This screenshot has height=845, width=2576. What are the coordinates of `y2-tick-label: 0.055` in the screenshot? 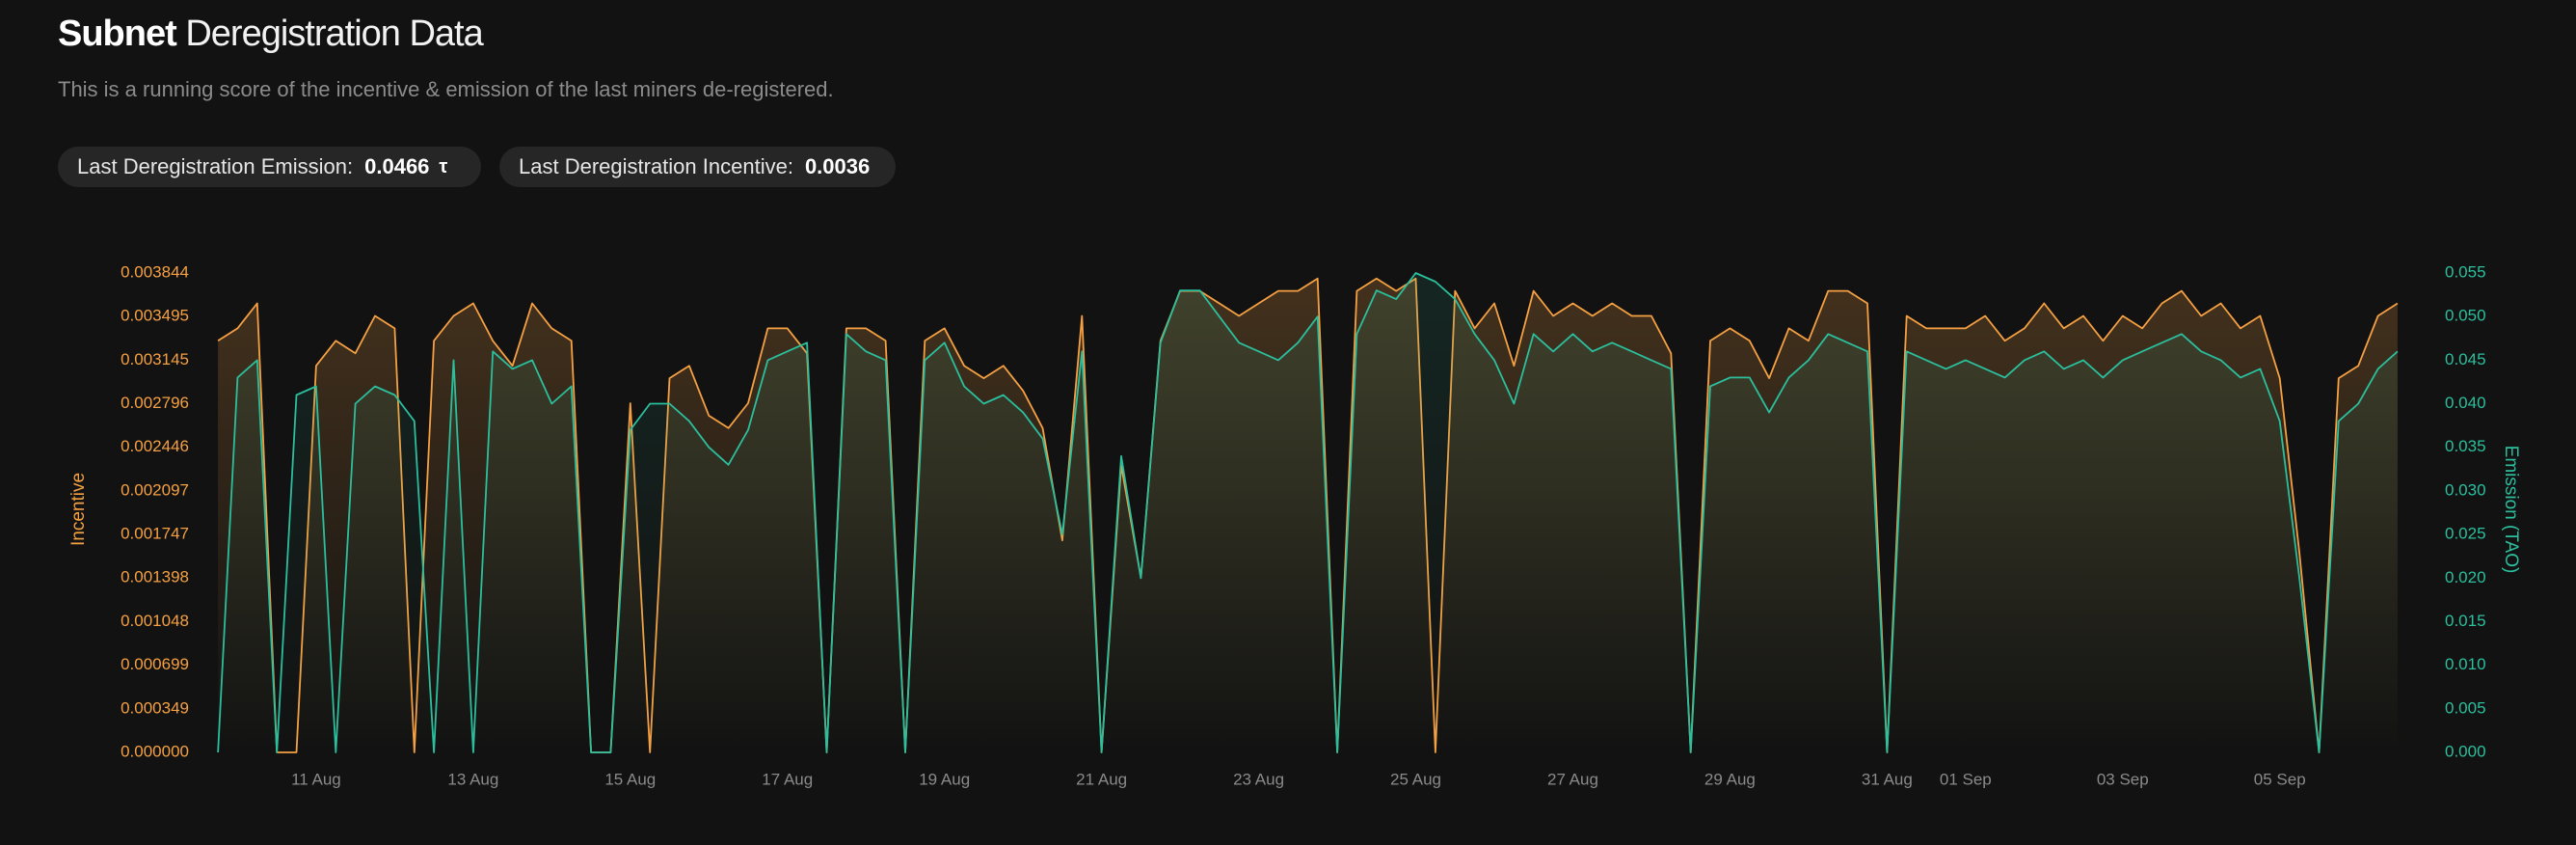 It's located at (2465, 271).